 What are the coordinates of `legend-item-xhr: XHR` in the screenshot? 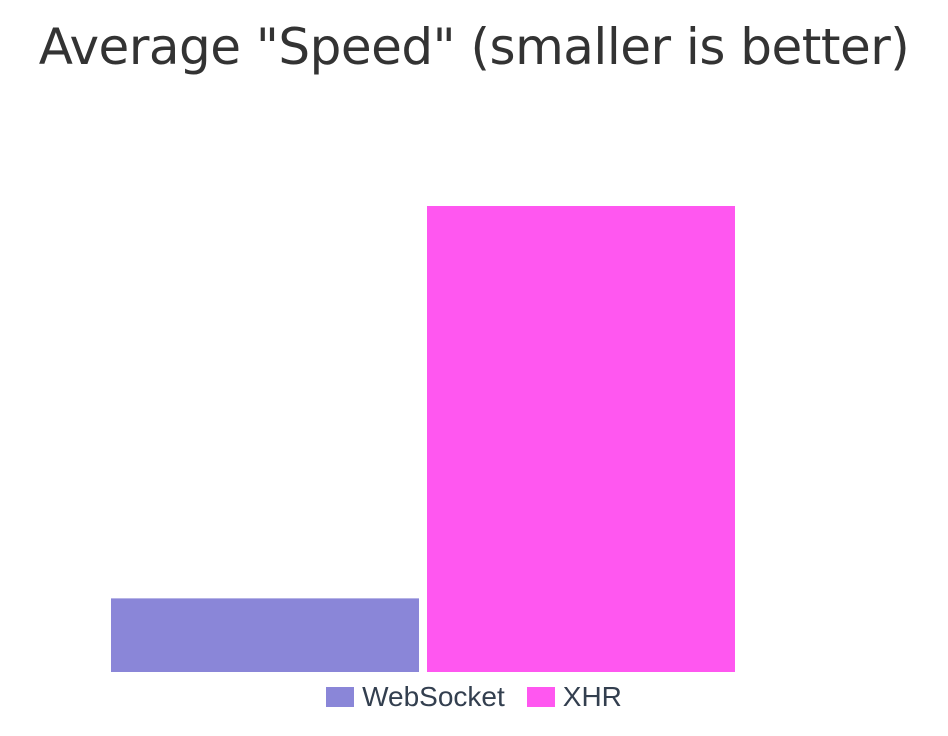 It's located at (574, 697).